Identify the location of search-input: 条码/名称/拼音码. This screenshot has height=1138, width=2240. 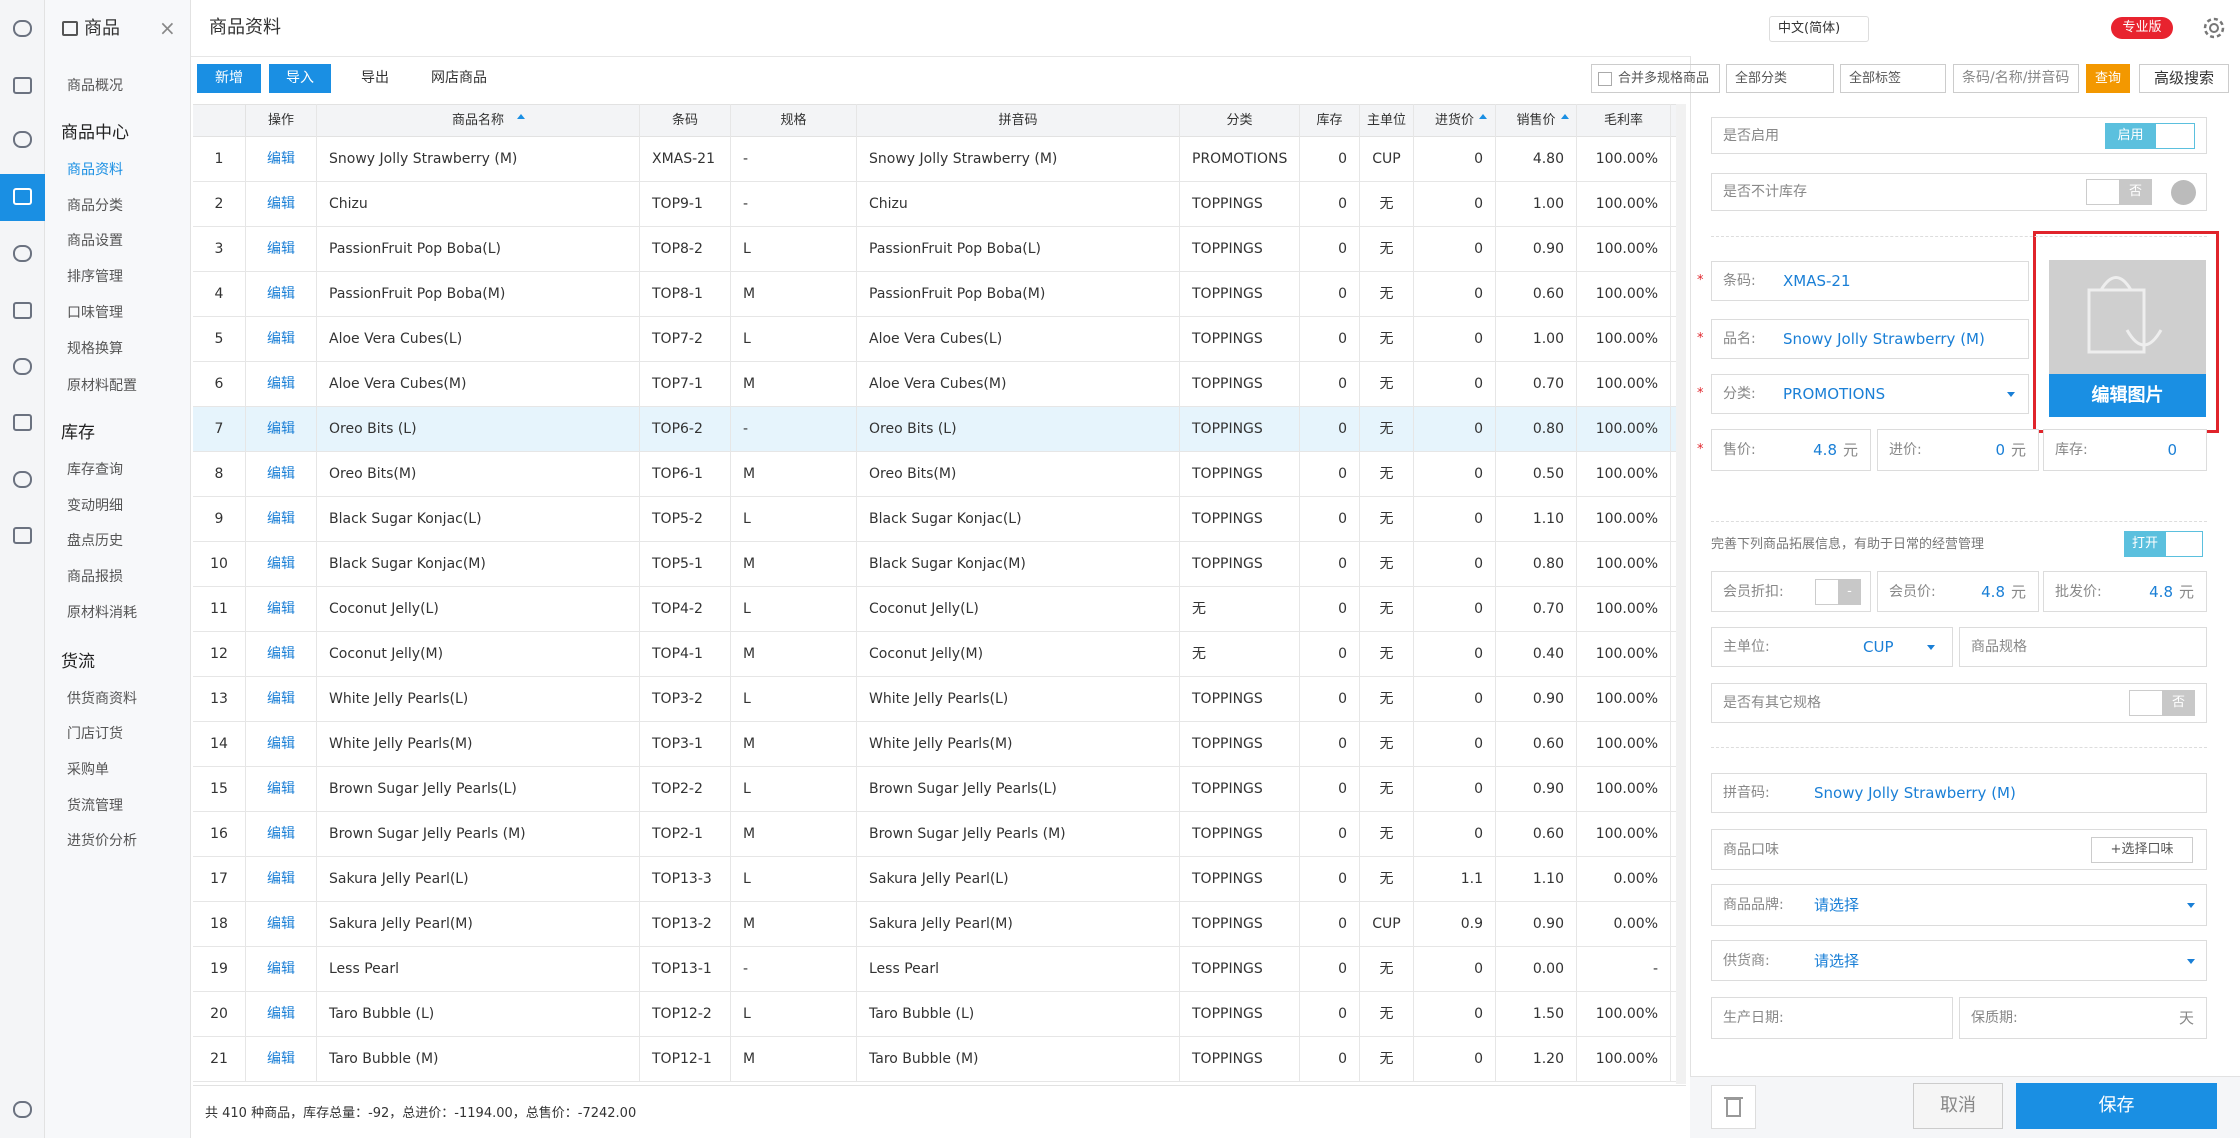
(2016, 78).